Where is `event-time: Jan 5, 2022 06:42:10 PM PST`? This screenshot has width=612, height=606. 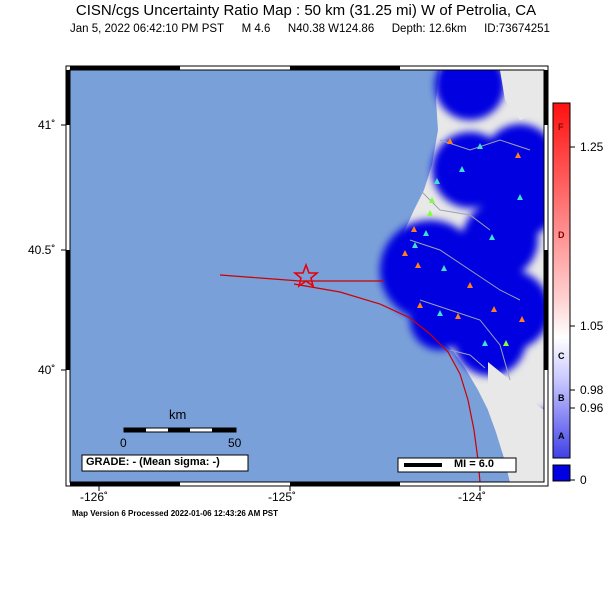 event-time: Jan 5, 2022 06:42:10 PM PST is located at coordinates (147, 29).